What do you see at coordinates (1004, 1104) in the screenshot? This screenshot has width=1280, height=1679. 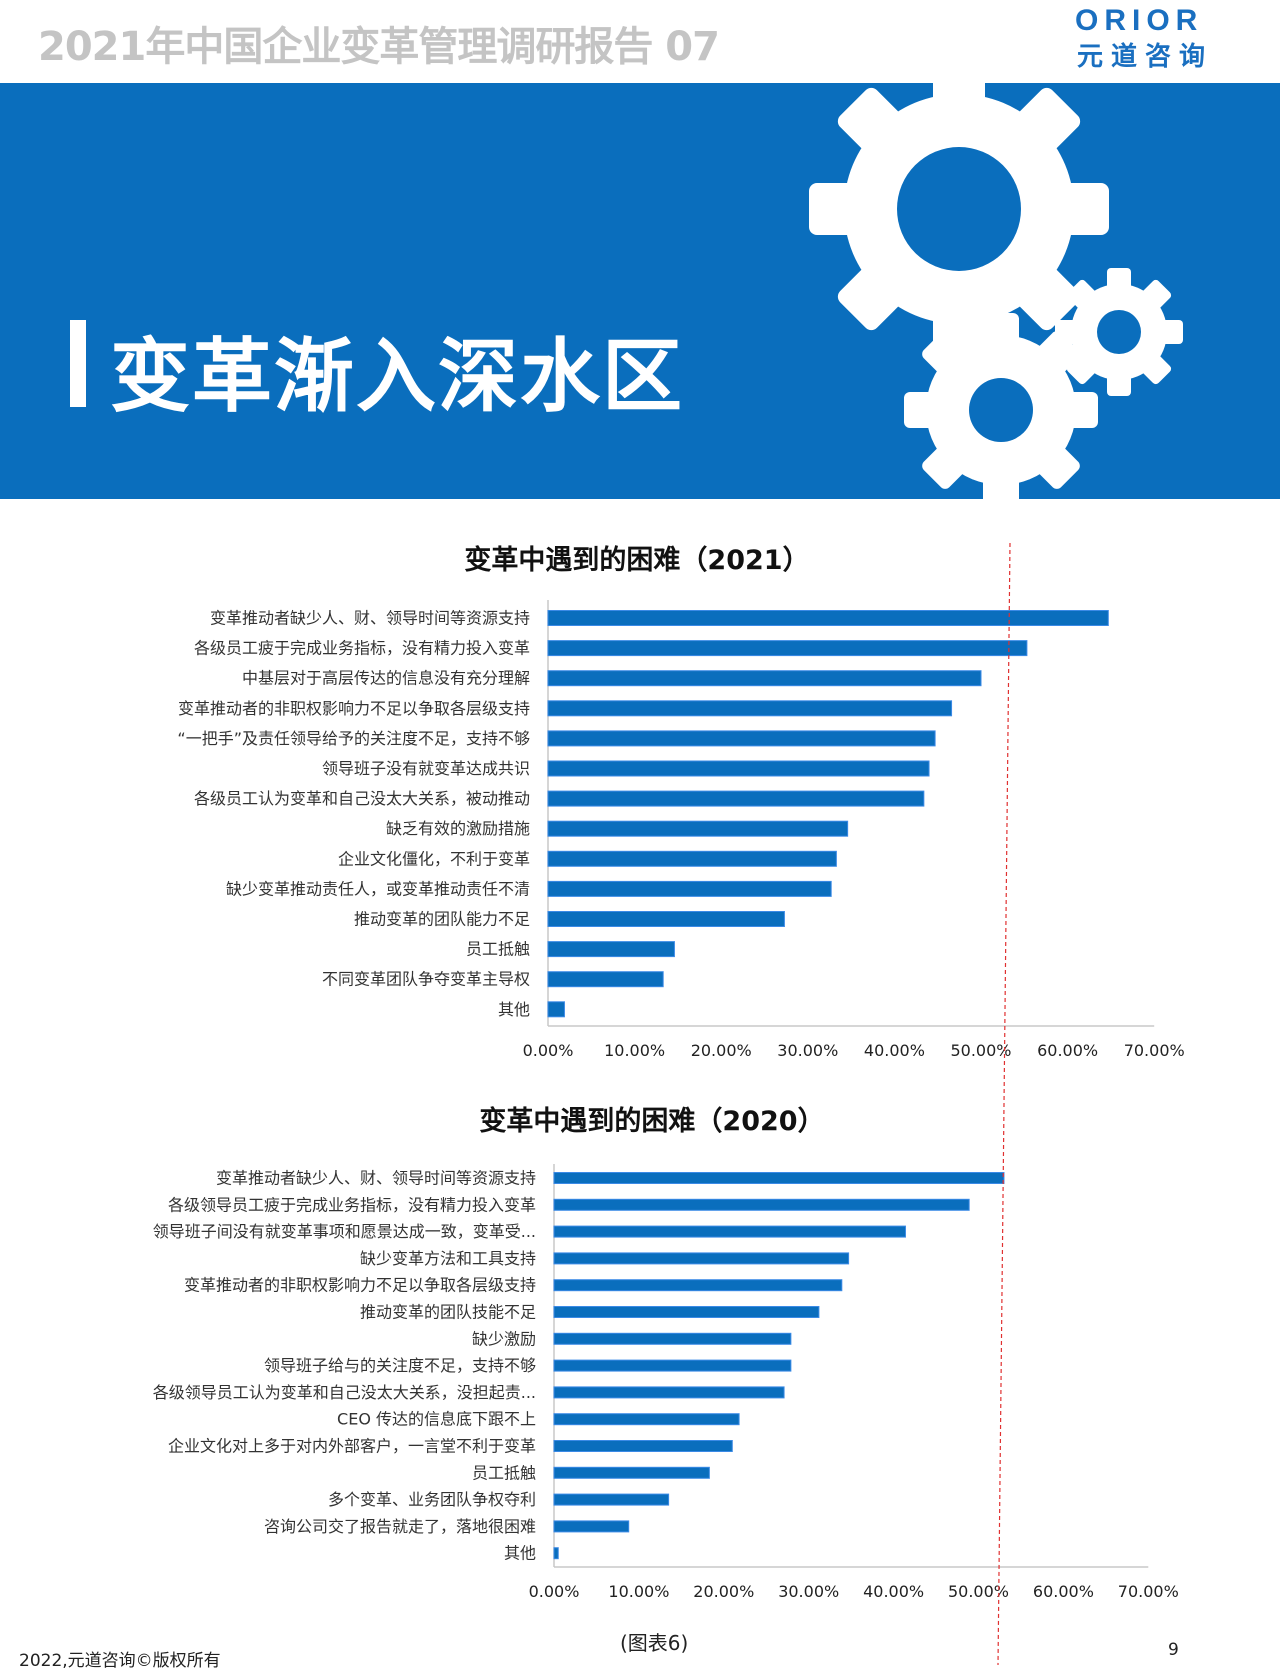 I see `reference-line` at bounding box center [1004, 1104].